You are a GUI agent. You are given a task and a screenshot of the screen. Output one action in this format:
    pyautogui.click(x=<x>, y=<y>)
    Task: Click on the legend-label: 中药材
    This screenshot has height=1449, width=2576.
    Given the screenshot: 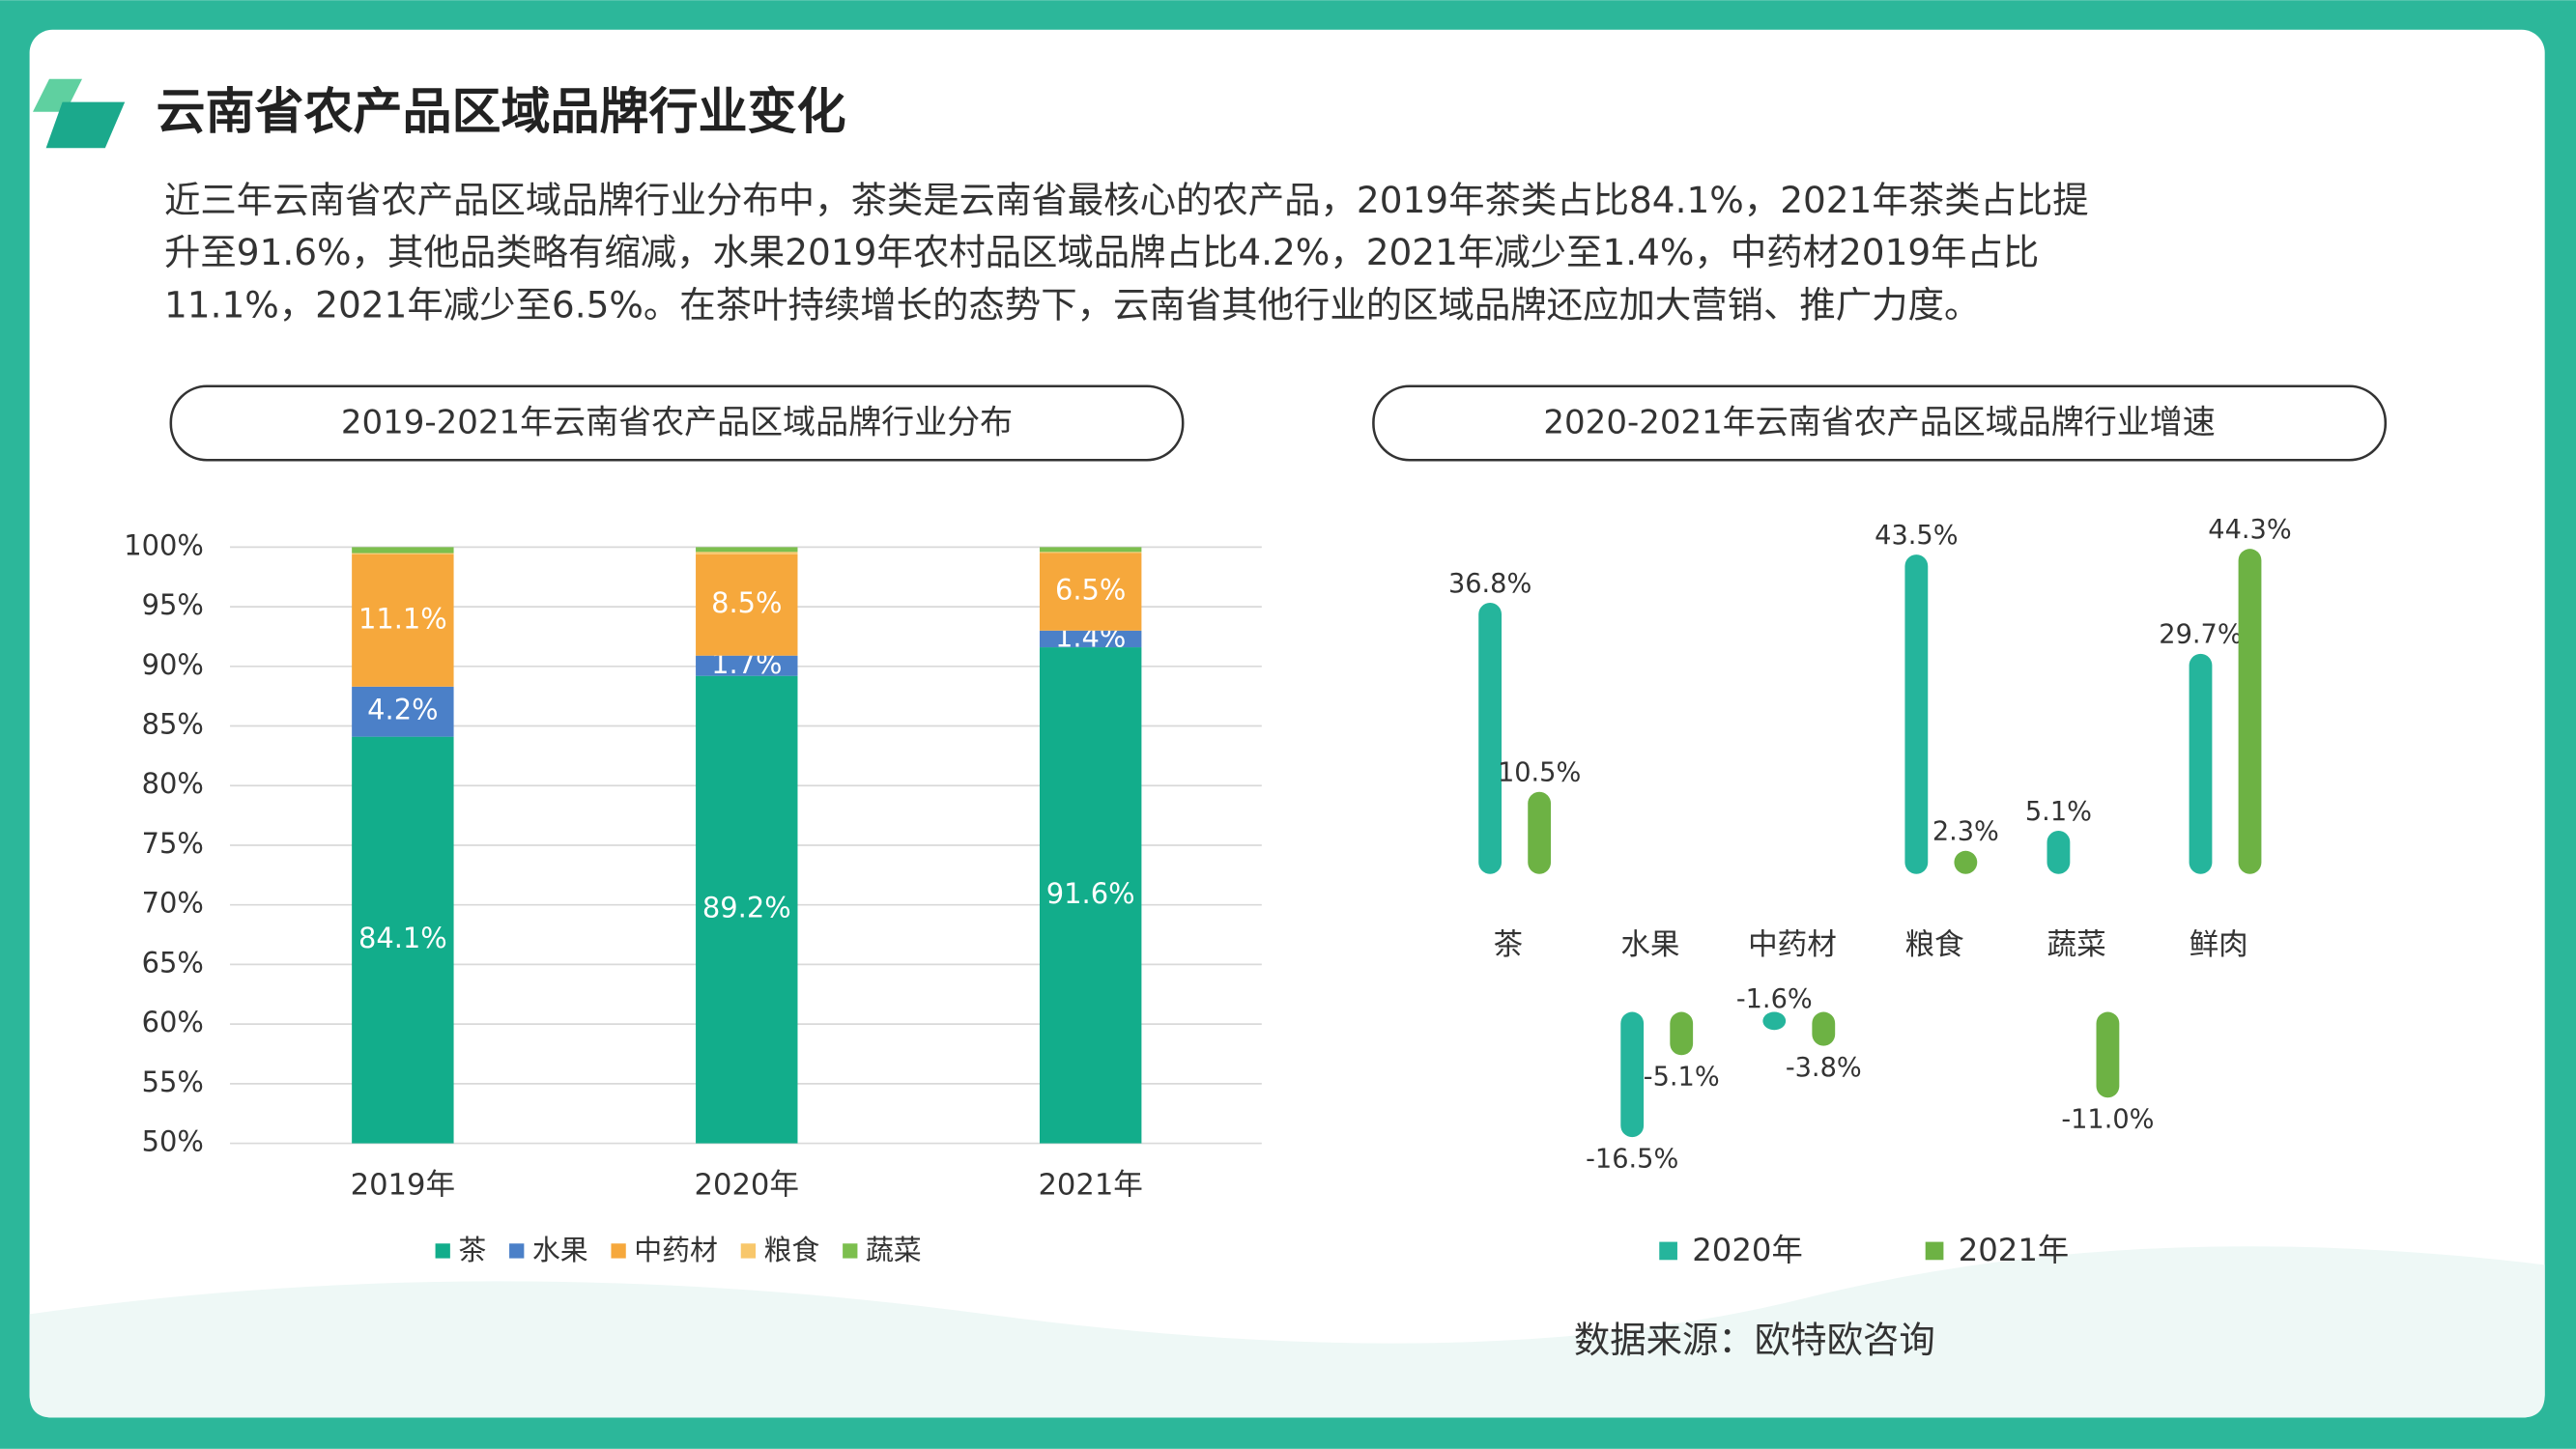 What is the action you would take?
    pyautogui.click(x=676, y=1250)
    